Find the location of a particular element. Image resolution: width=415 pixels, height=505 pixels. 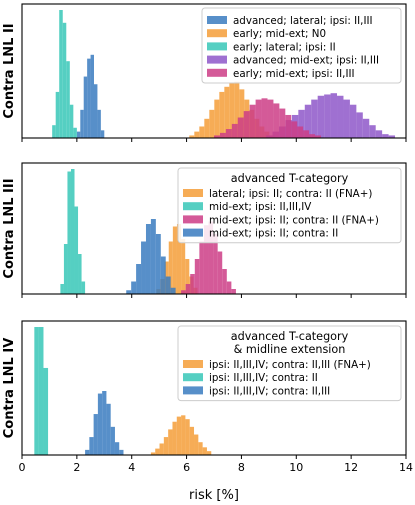

x-tick-label: 14 is located at coordinates (406, 467).